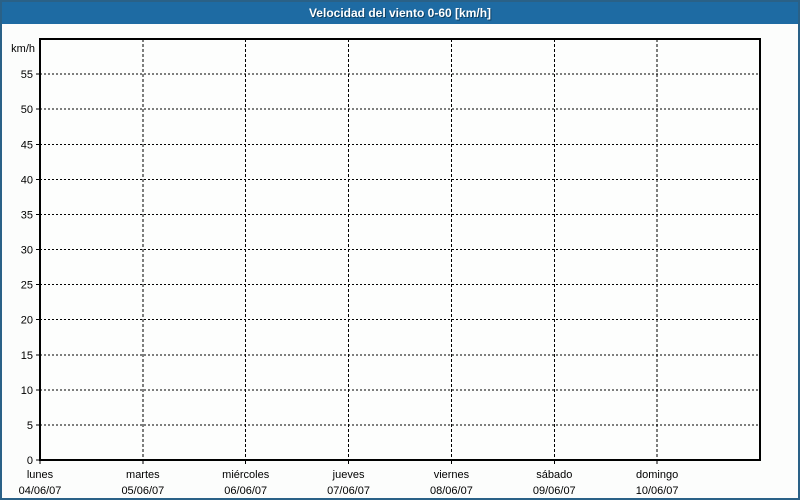  I want to click on x-axis-day-label: sábado, so click(554, 475).